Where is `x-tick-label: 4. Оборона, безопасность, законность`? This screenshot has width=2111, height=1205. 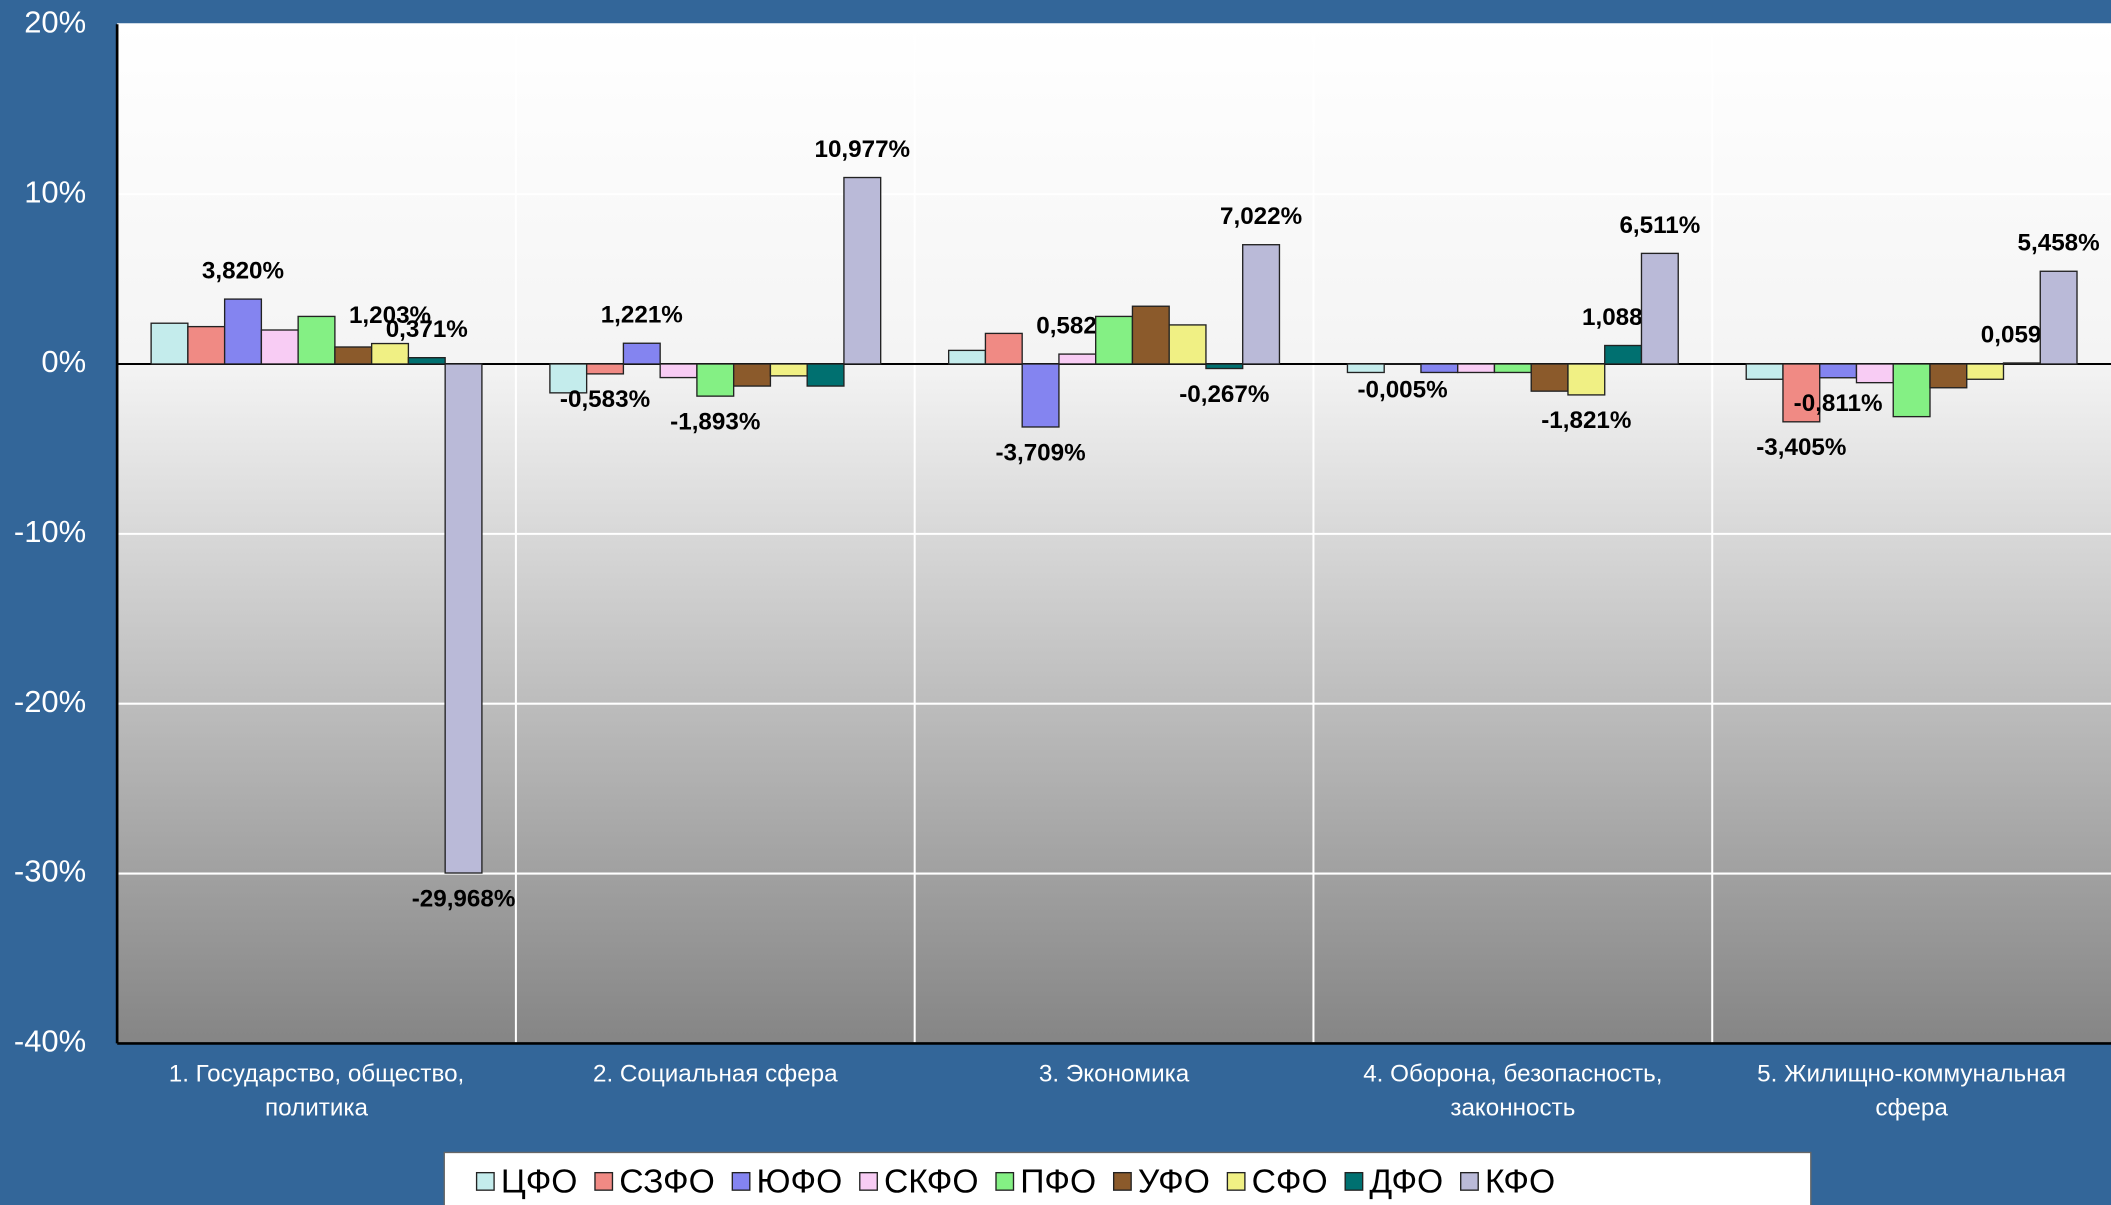
x-tick-label: 4. Оборона, безопасность, законность is located at coordinates (1512, 1091).